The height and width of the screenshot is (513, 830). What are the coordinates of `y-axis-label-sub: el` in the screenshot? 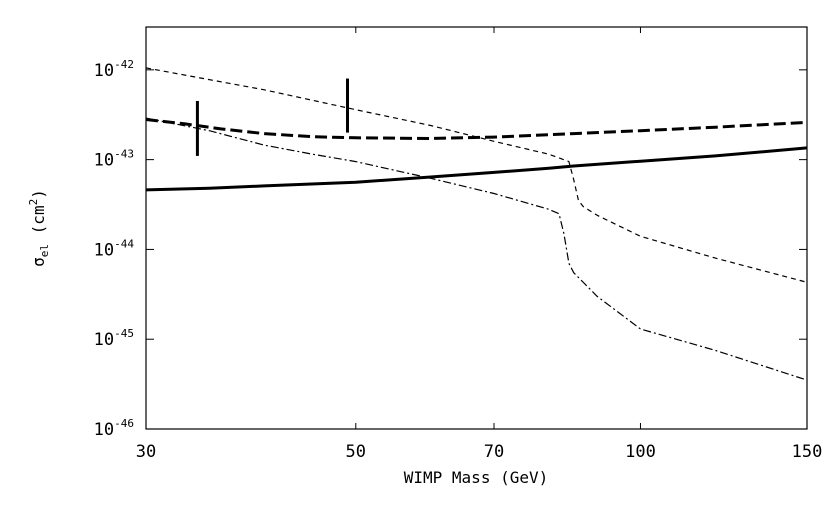 It's located at (44, 250).